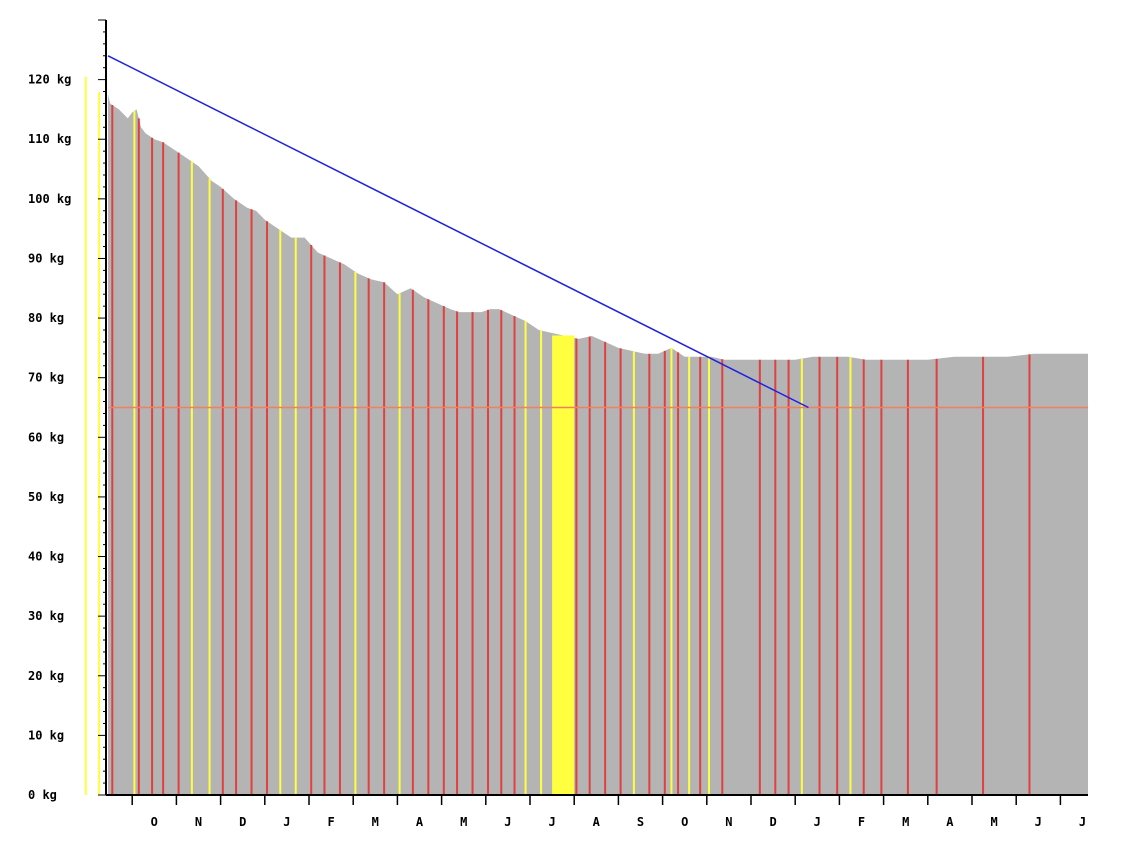 The image size is (1130, 854). I want to click on y-tick-label: 10 kg, so click(46, 735).